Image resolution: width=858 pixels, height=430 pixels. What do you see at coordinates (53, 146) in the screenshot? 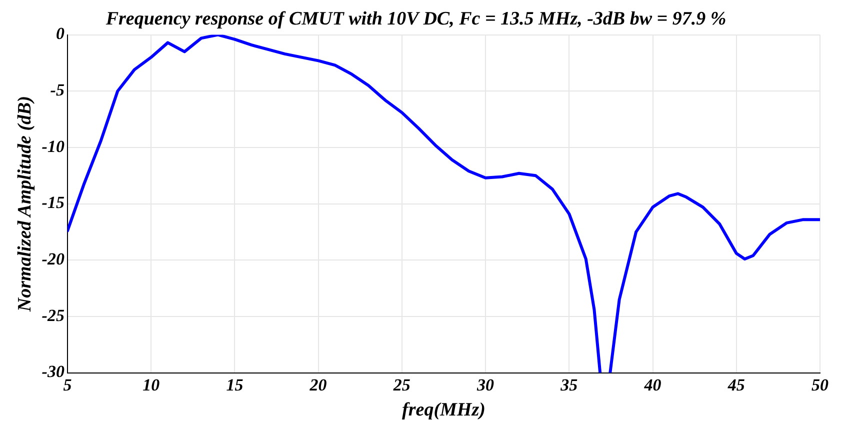
I see `y-tick-label: -10` at bounding box center [53, 146].